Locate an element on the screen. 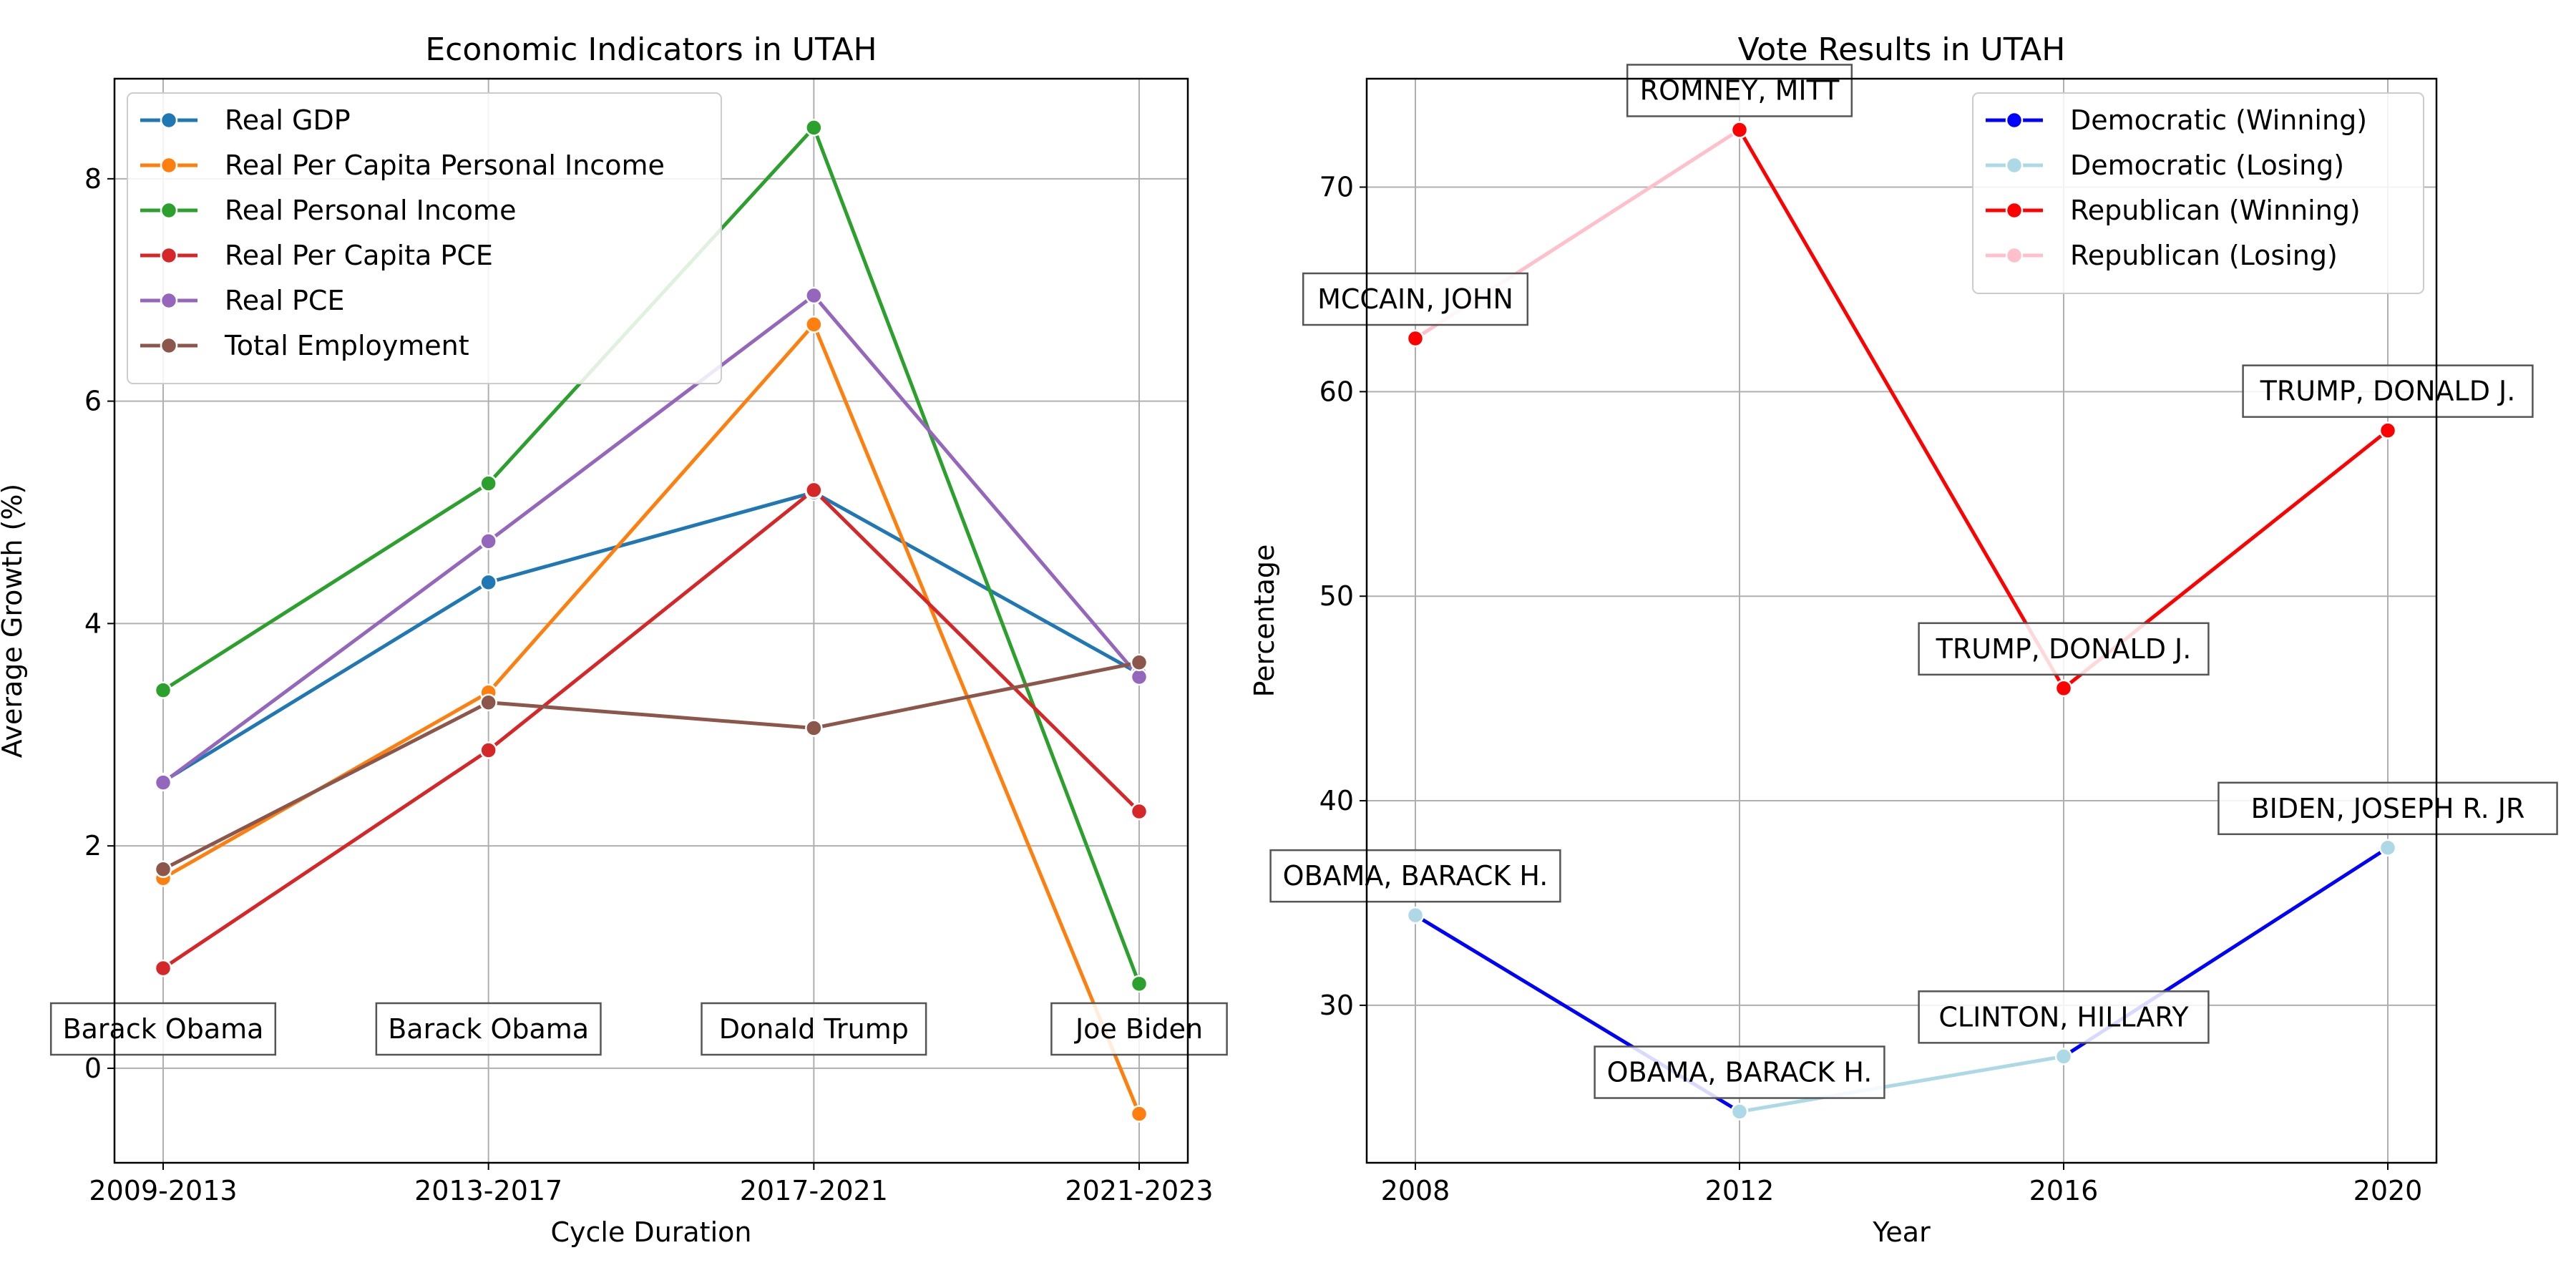 The image size is (2576, 1288). candidate-label: CLINTON, HILLARY is located at coordinates (2063, 1017).